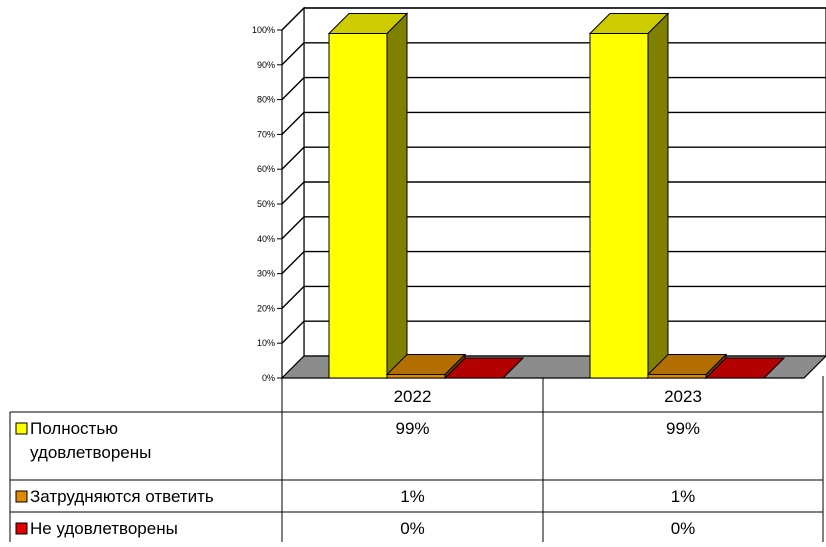  I want to click on y-tick-label: 90%, so click(266, 65).